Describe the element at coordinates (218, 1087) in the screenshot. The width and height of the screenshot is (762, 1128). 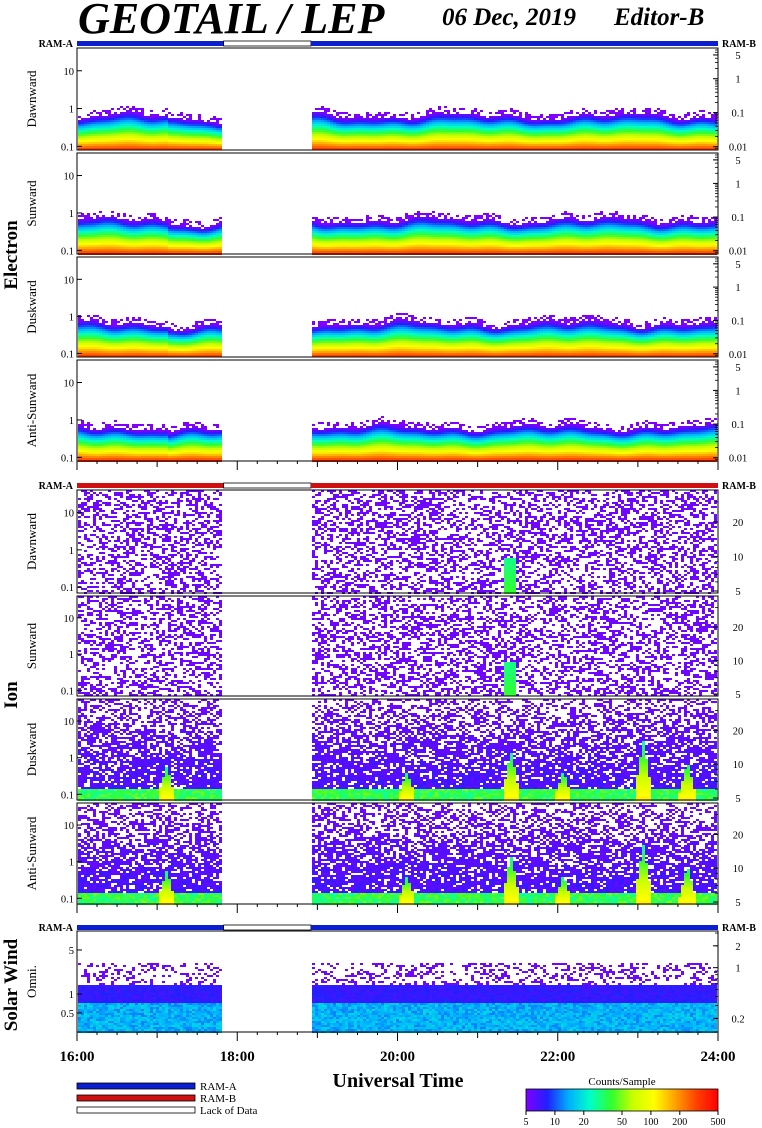
I see `legend-label: RAM-A` at that location.